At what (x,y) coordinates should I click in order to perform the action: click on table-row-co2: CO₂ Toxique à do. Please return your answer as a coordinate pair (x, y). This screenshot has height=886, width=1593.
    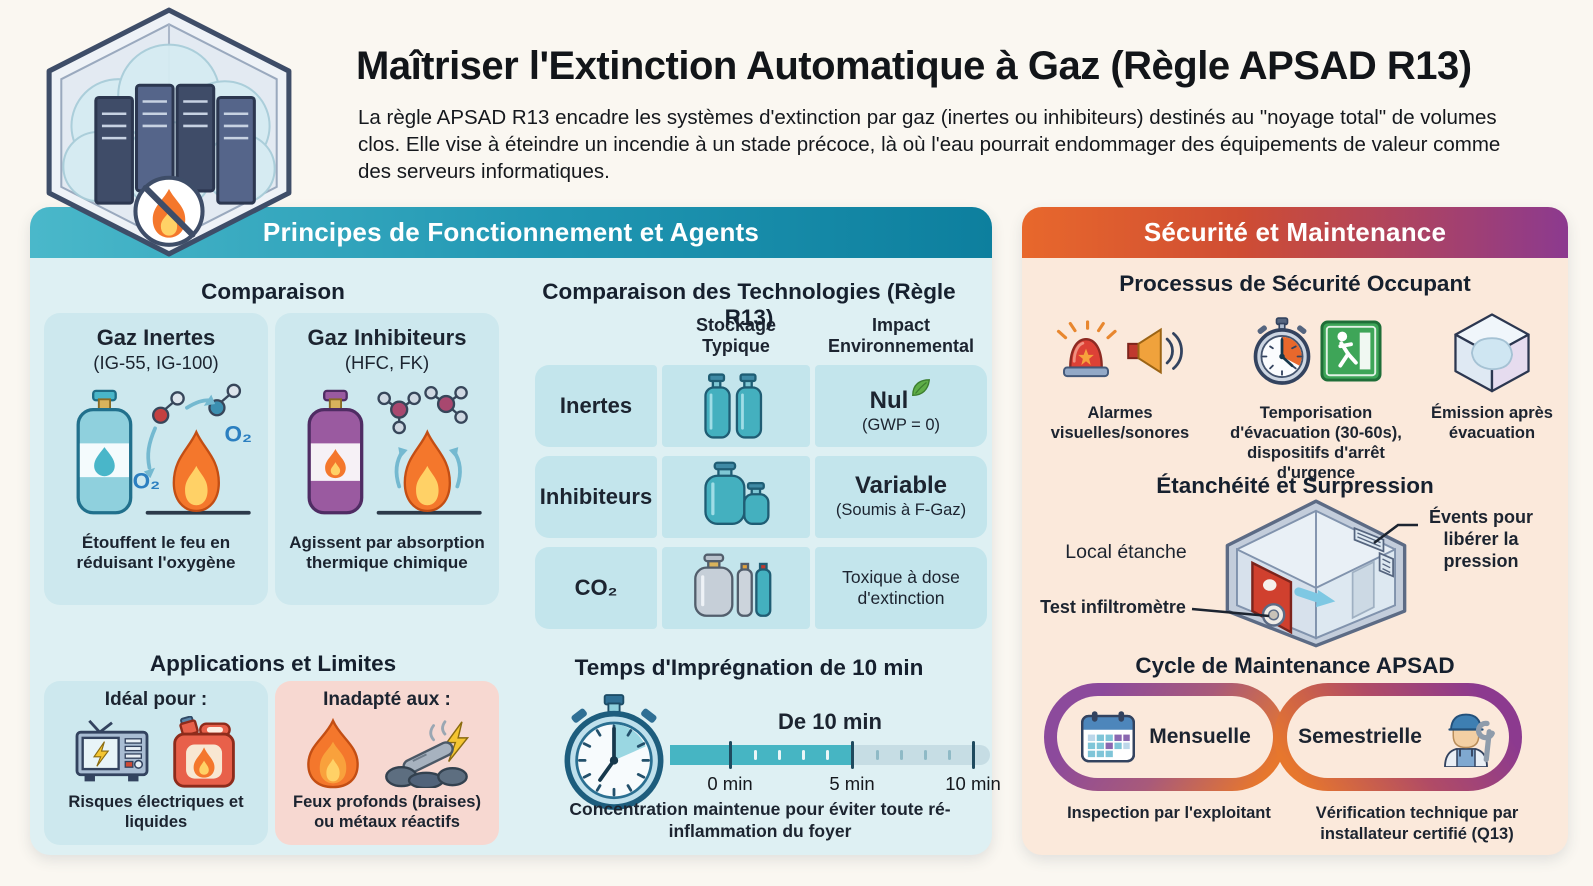
    Looking at the image, I should click on (761, 588).